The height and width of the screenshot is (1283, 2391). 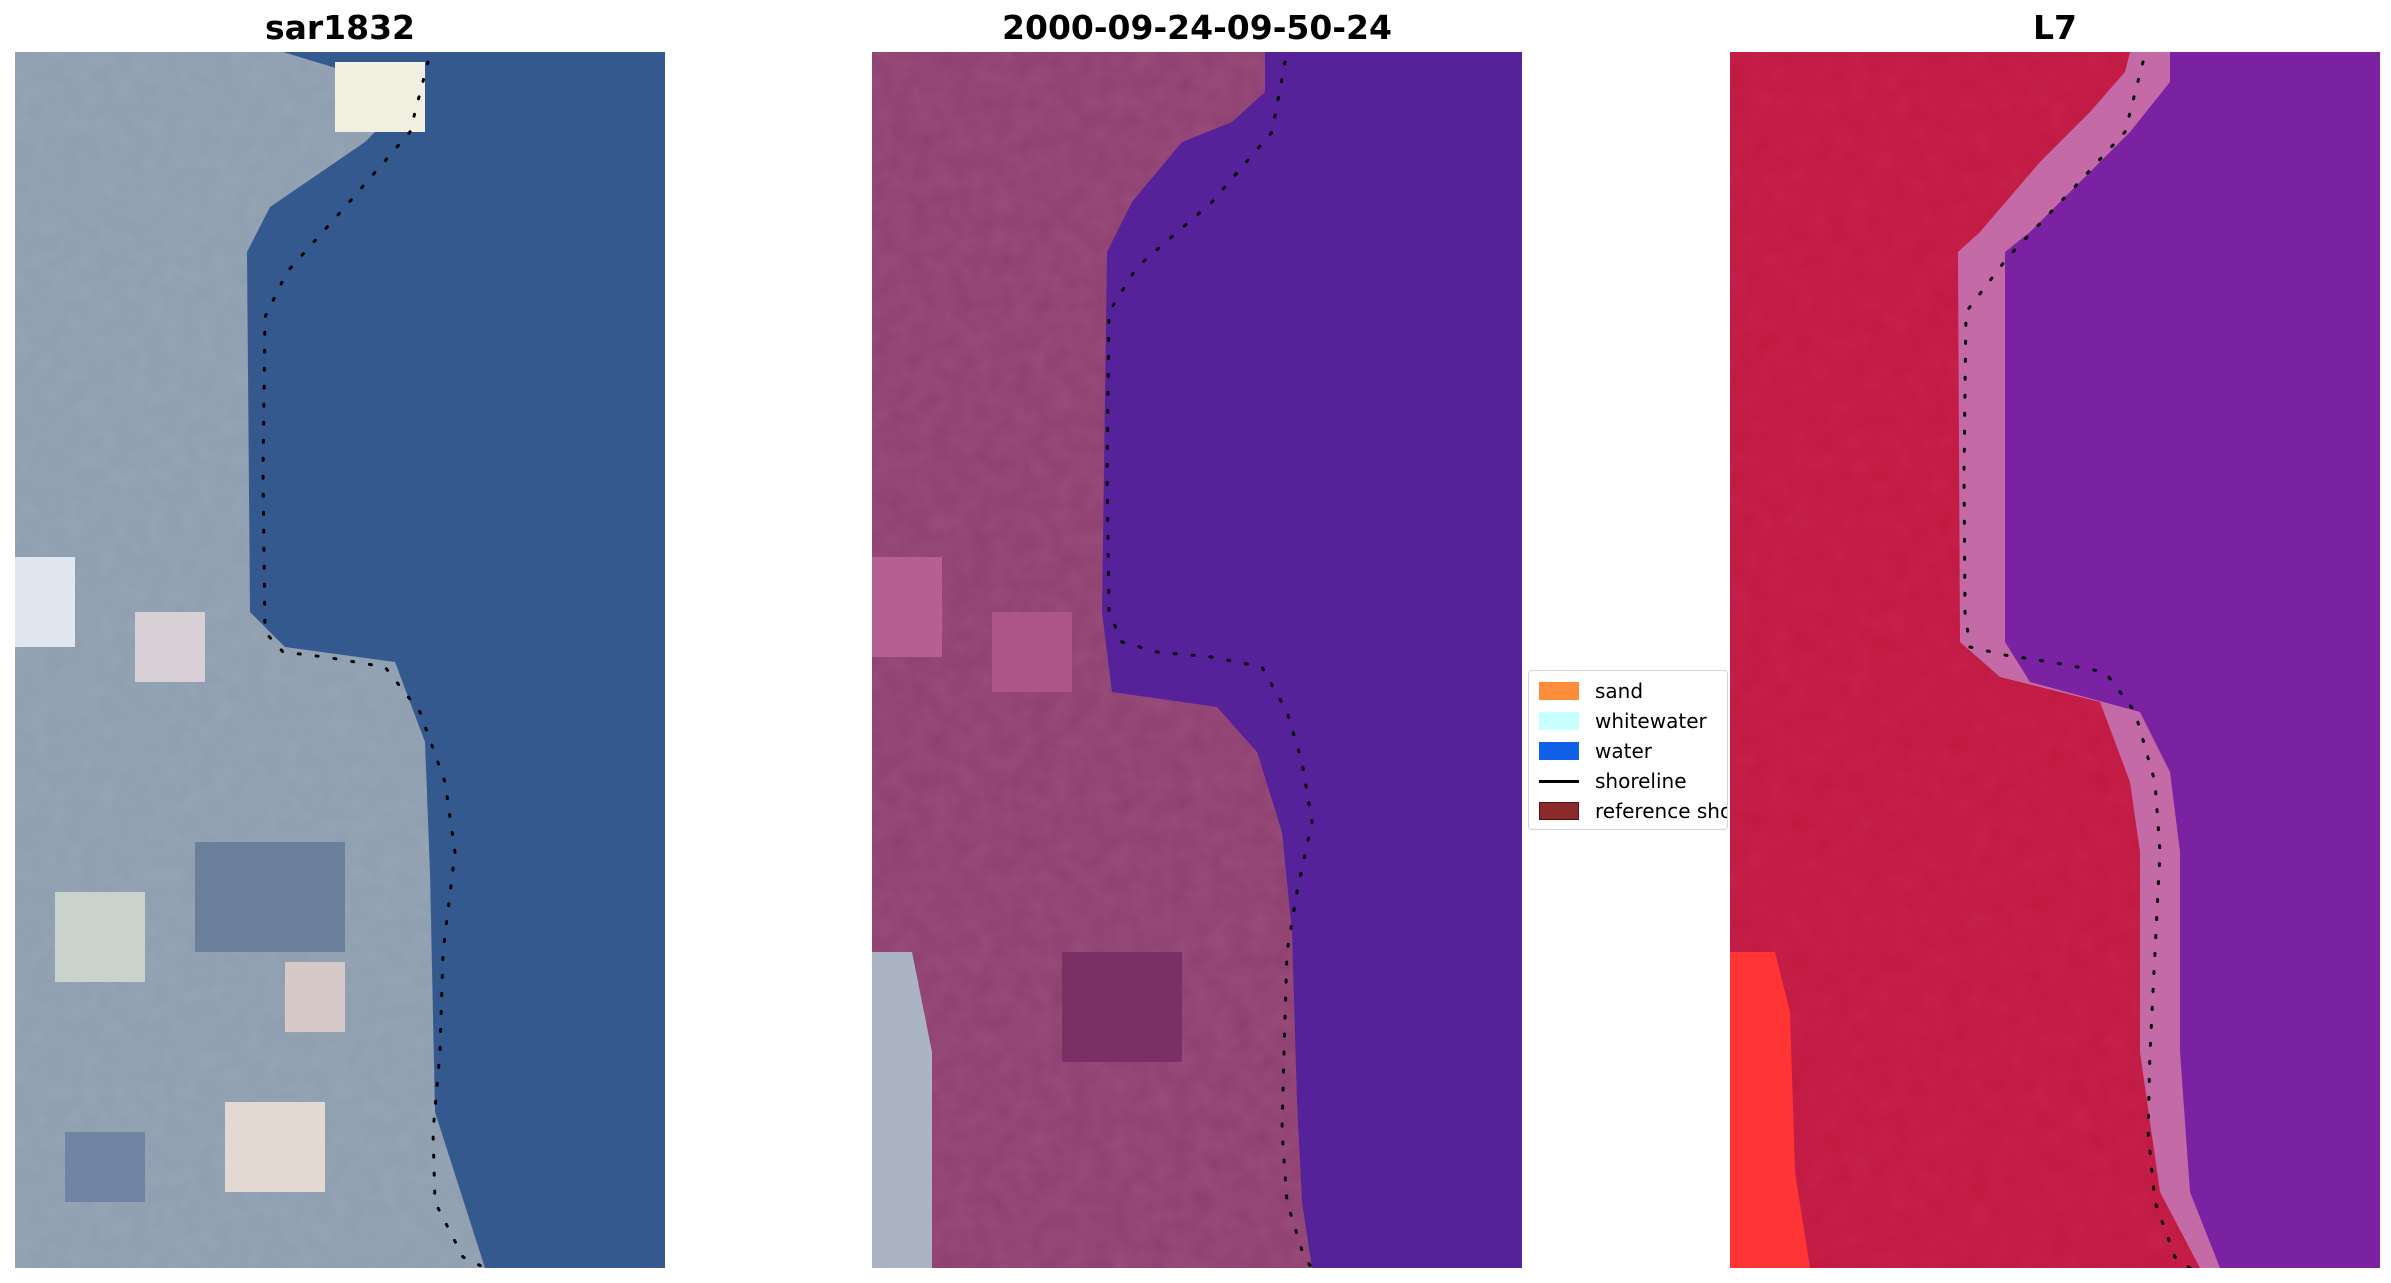 What do you see at coordinates (340, 27) in the screenshot?
I see `panel-title-true-color: sar1832` at bounding box center [340, 27].